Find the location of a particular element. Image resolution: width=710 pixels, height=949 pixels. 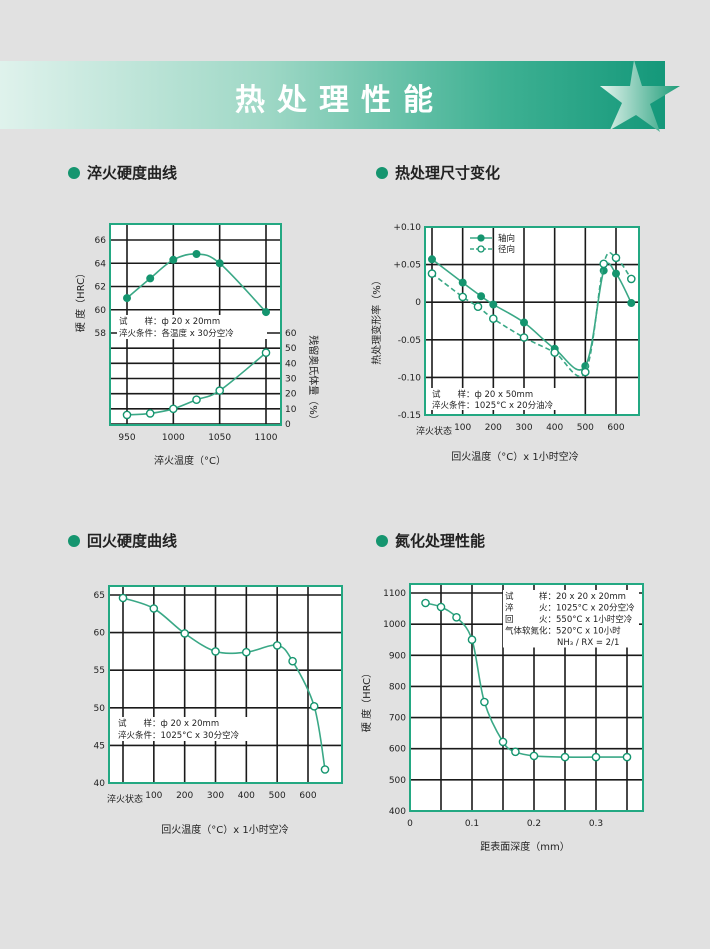

section-dimension-change: 热处理尺寸变化 is located at coordinates (438, 172).